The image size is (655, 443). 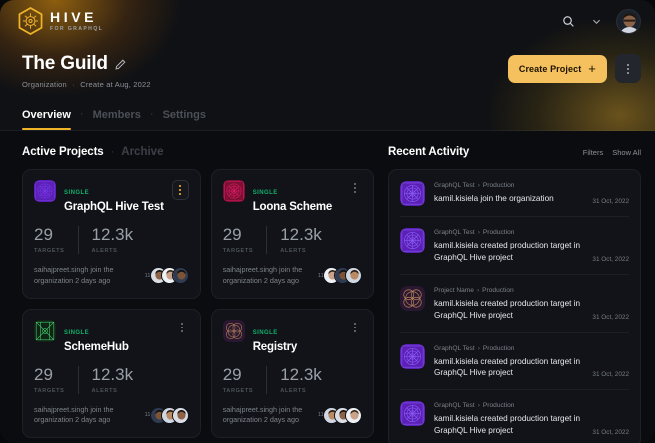 What do you see at coordinates (184, 119) in the screenshot?
I see `tab-settings: Settings` at bounding box center [184, 119].